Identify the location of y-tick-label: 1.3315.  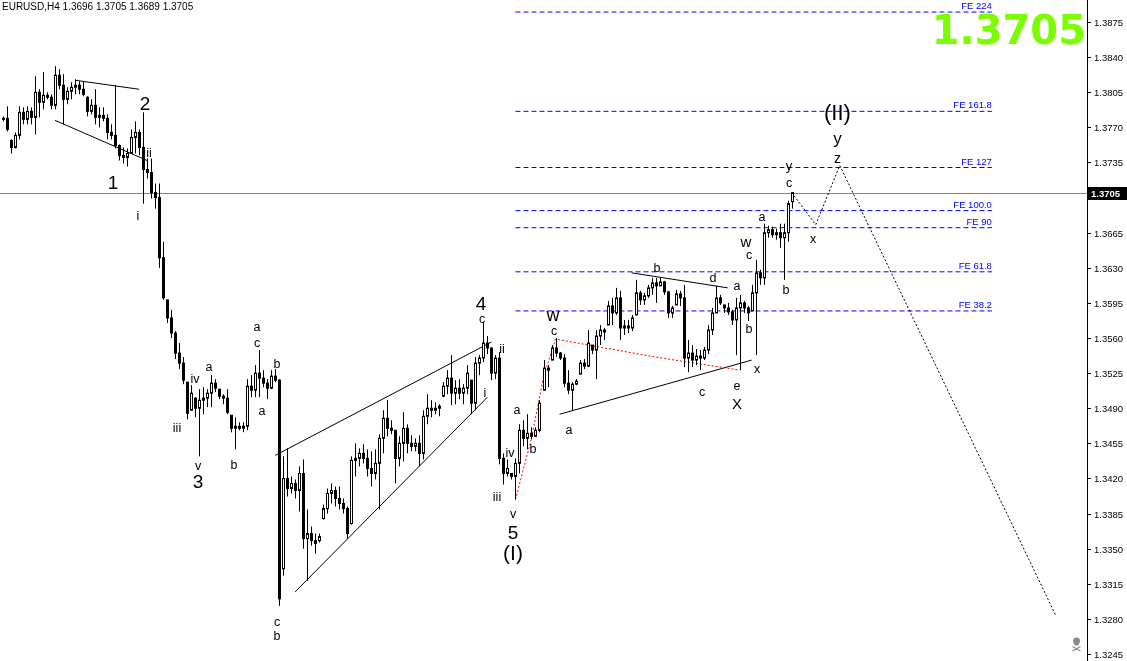
(1109, 584).